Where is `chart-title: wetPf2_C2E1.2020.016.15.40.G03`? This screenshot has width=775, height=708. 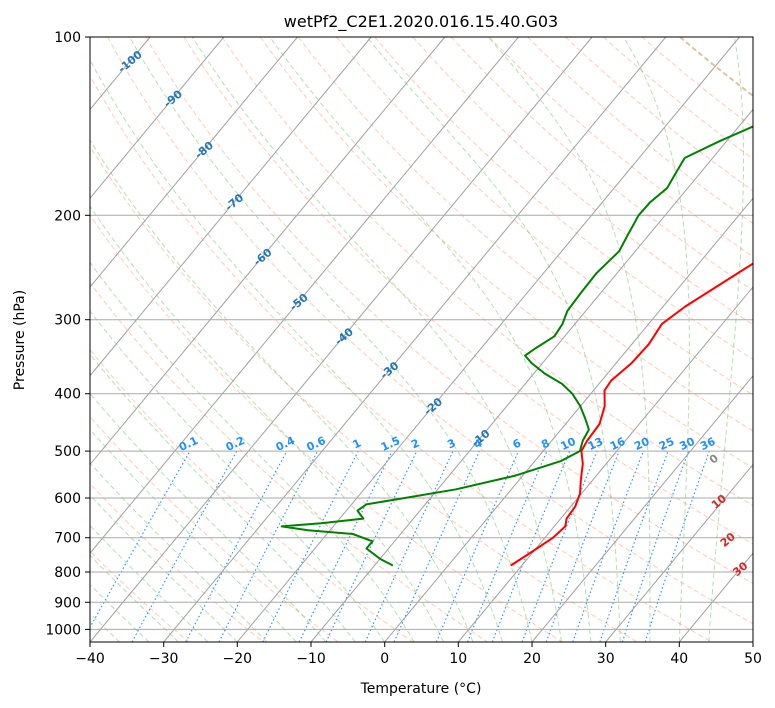
chart-title: wetPf2_C2E1.2020.016.15.40.G03 is located at coordinates (421, 22).